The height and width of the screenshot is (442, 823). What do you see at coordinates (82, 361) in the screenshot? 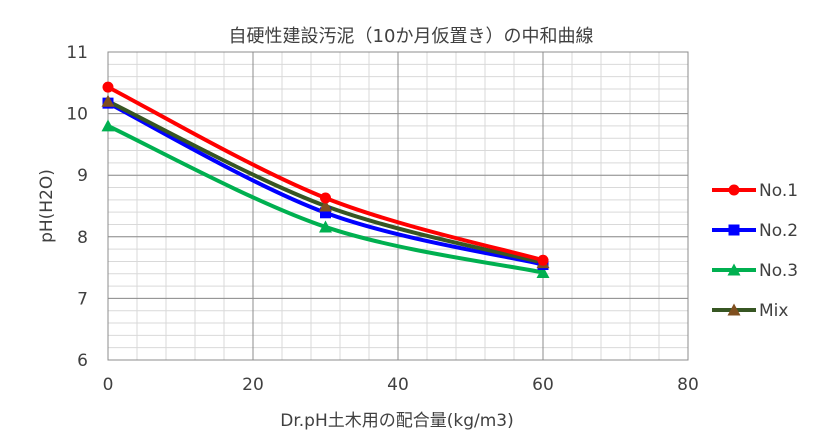
I see `y-tick-label: 6` at bounding box center [82, 361].